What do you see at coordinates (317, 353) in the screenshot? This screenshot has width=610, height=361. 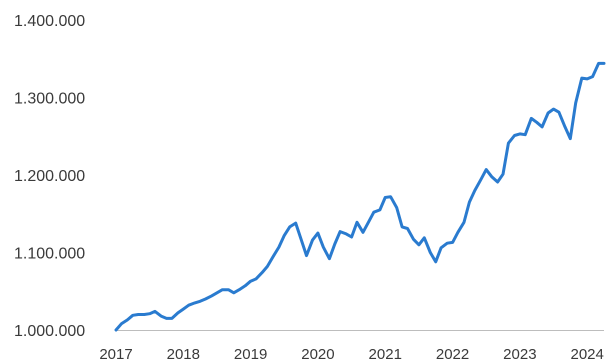 I see `x-tick-label: 2020` at bounding box center [317, 353].